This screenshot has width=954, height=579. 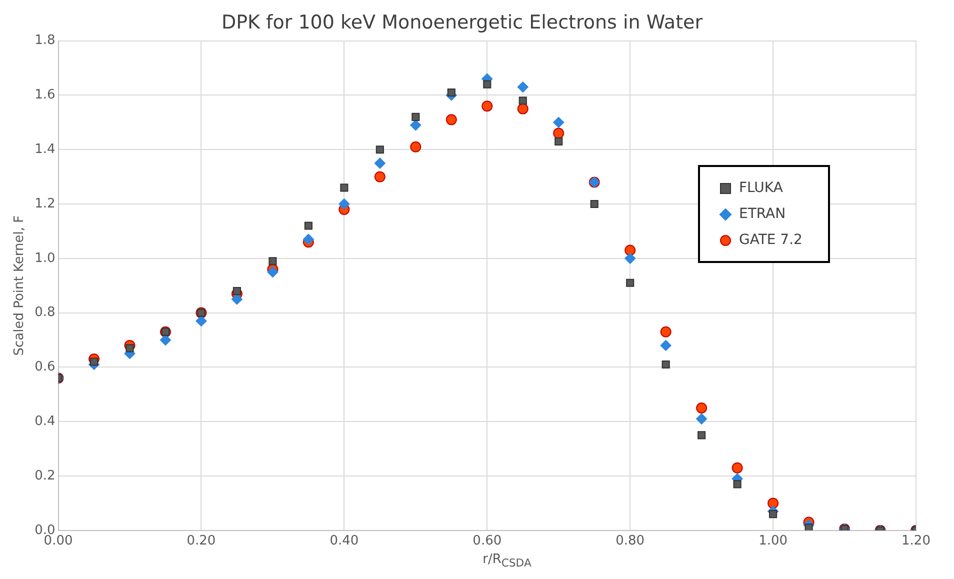 What do you see at coordinates (45, 421) in the screenshot?
I see `y-tick-label: 0.4` at bounding box center [45, 421].